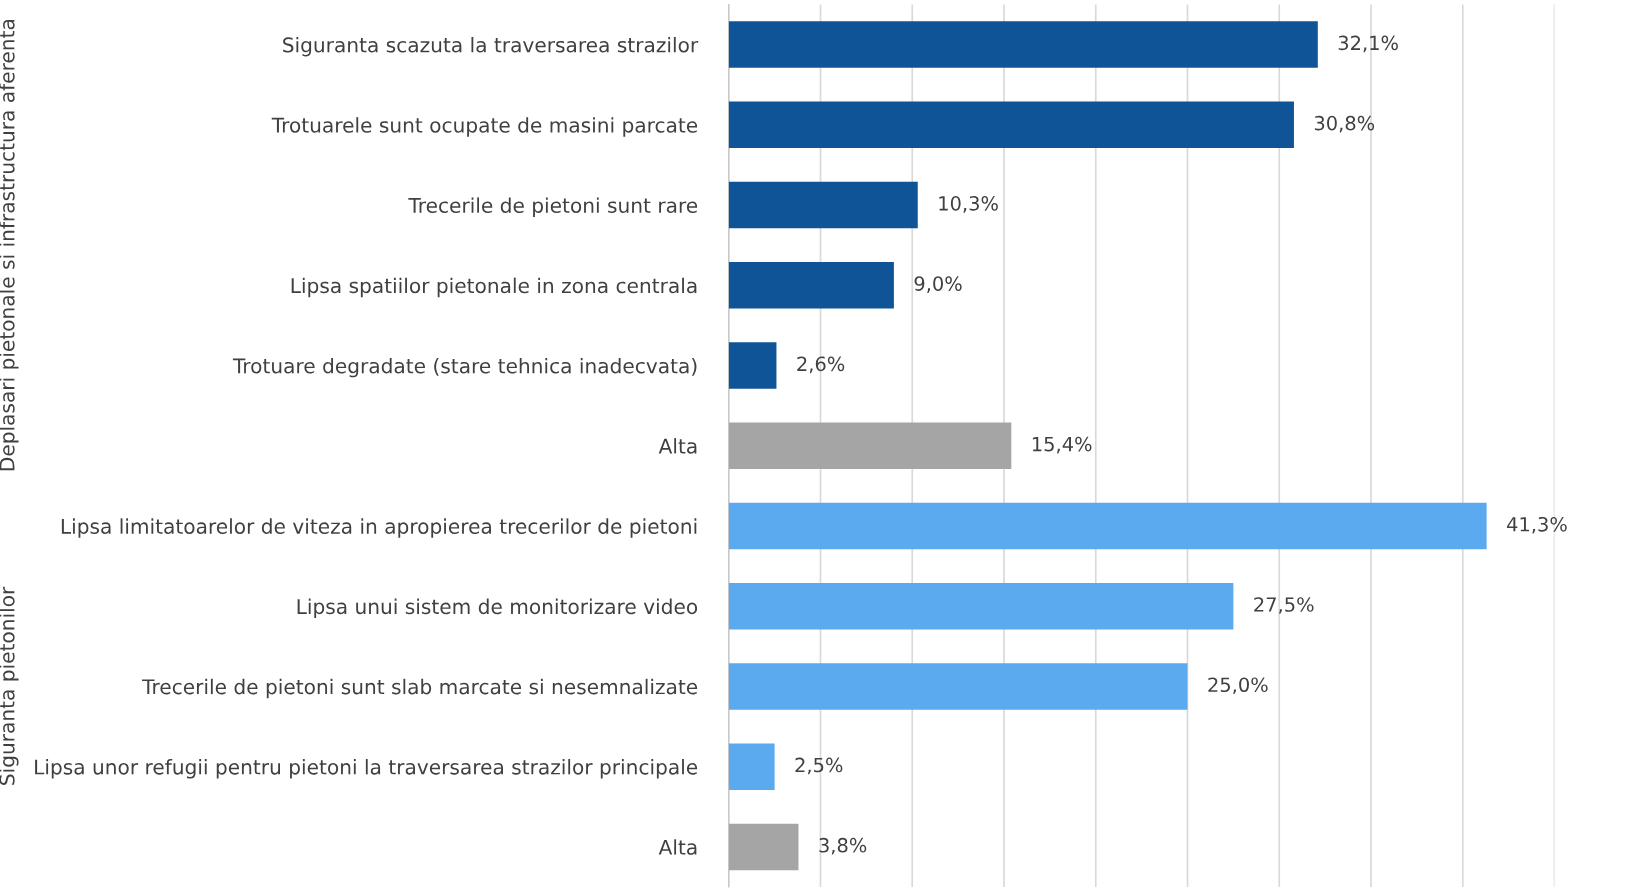 Image resolution: width=1645 pixels, height=896 pixels. I want to click on data-label: 27,5%, so click(1284, 605).